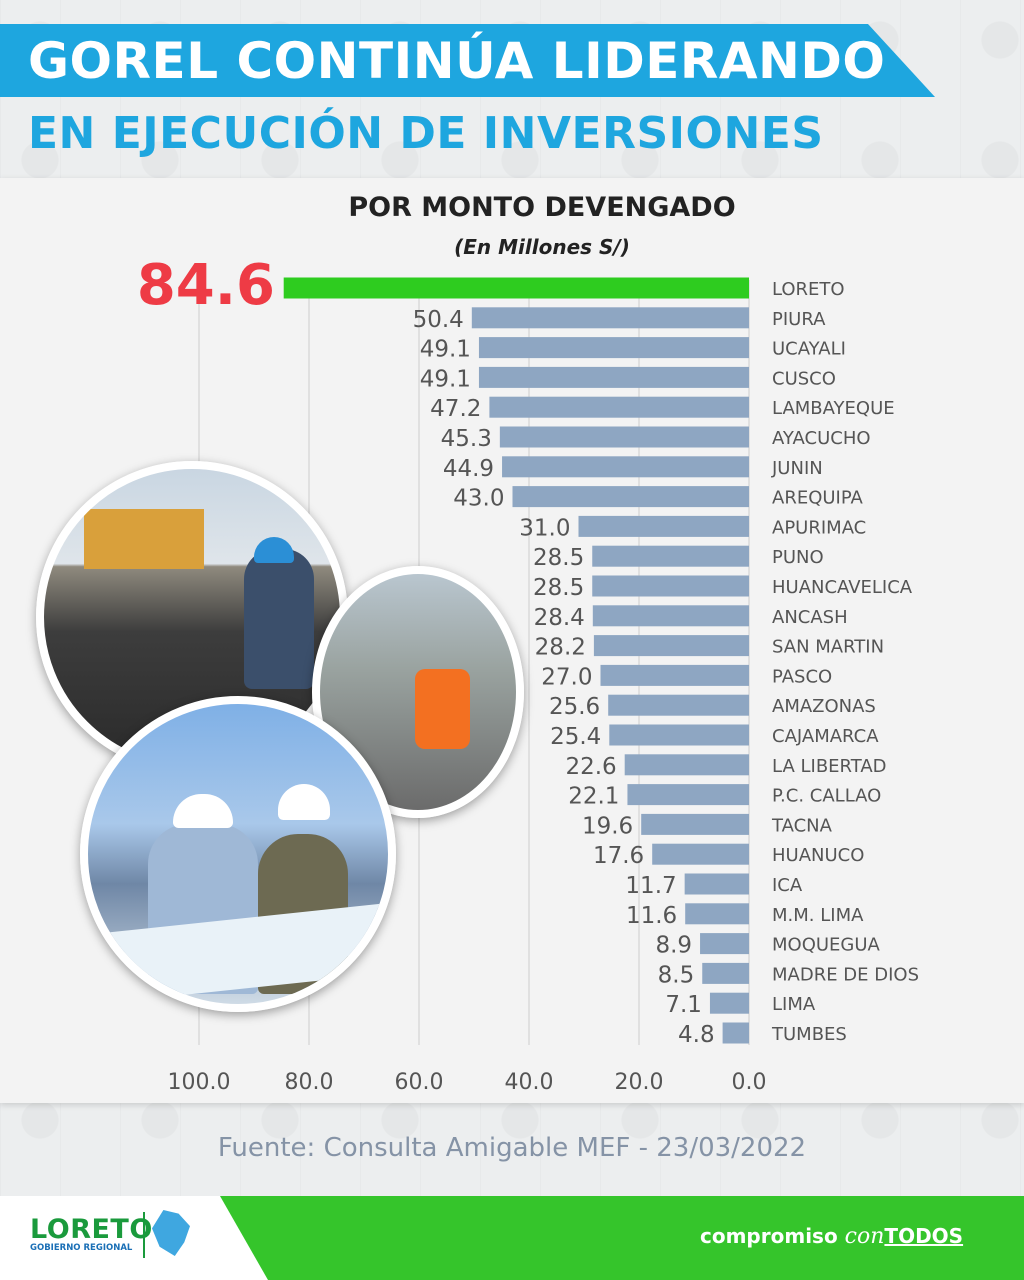 This screenshot has width=1024, height=1280. I want to click on category-label: JUNIN, so click(797, 468).